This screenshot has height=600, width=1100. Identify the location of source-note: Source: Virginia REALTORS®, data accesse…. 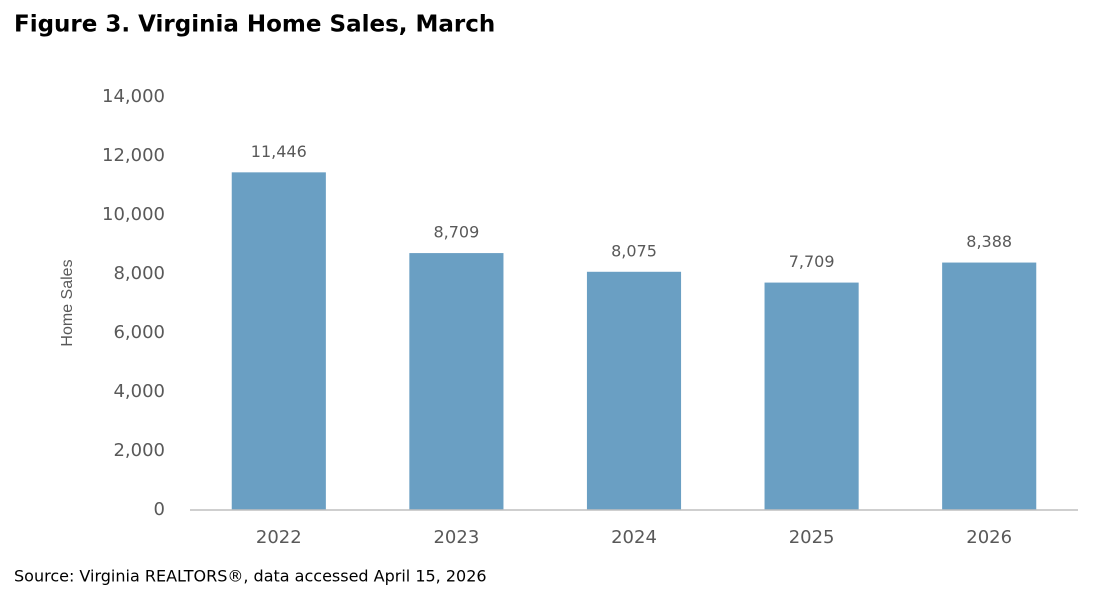
(250, 576).